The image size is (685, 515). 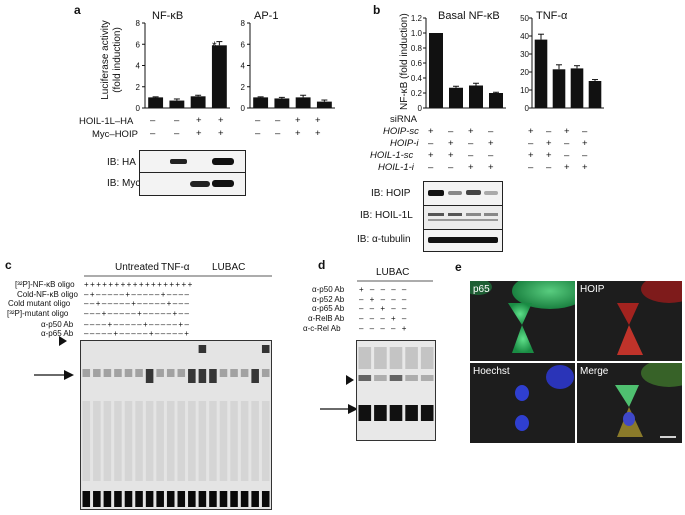 What do you see at coordinates (524, 54) in the screenshot?
I see `y-tick-label: 30` at bounding box center [524, 54].